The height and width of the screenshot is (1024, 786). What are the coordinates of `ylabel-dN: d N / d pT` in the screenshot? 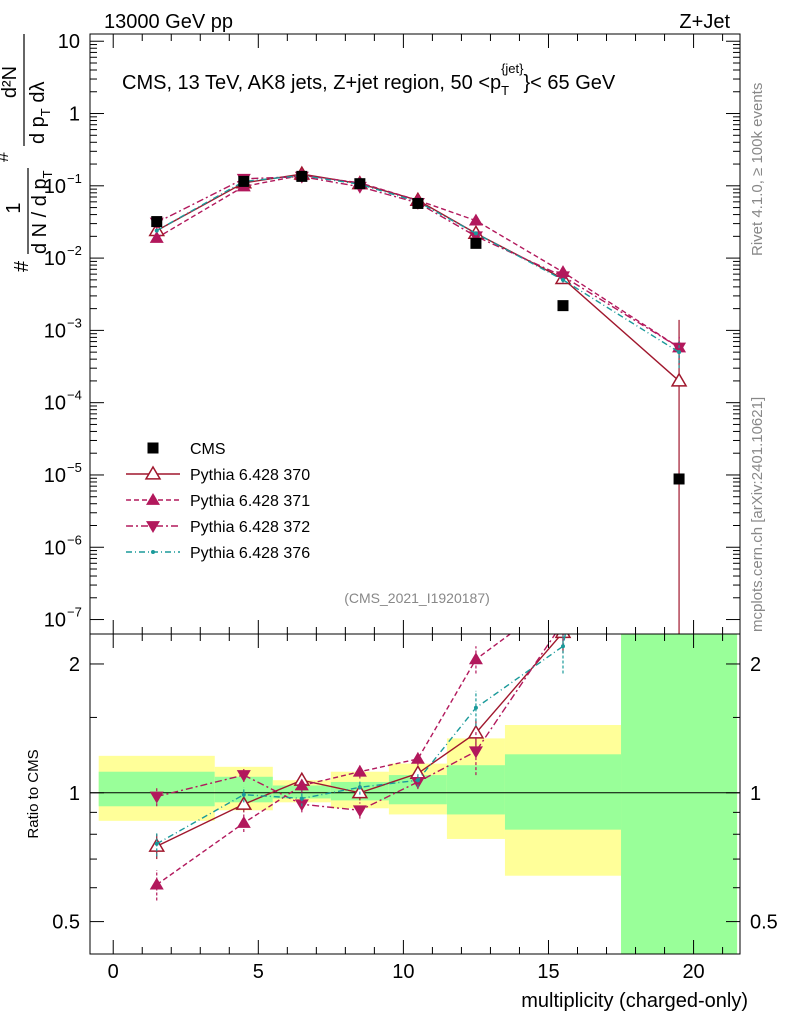 It's located at (42, 212).